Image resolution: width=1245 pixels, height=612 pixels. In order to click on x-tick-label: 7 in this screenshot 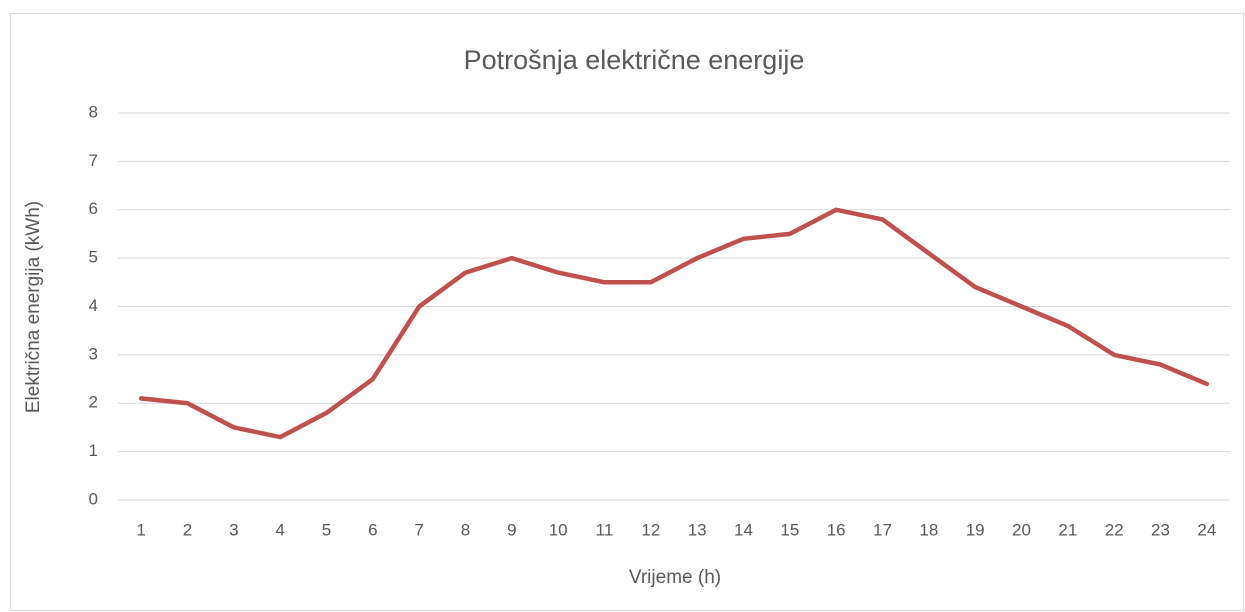, I will do `click(418, 529)`.